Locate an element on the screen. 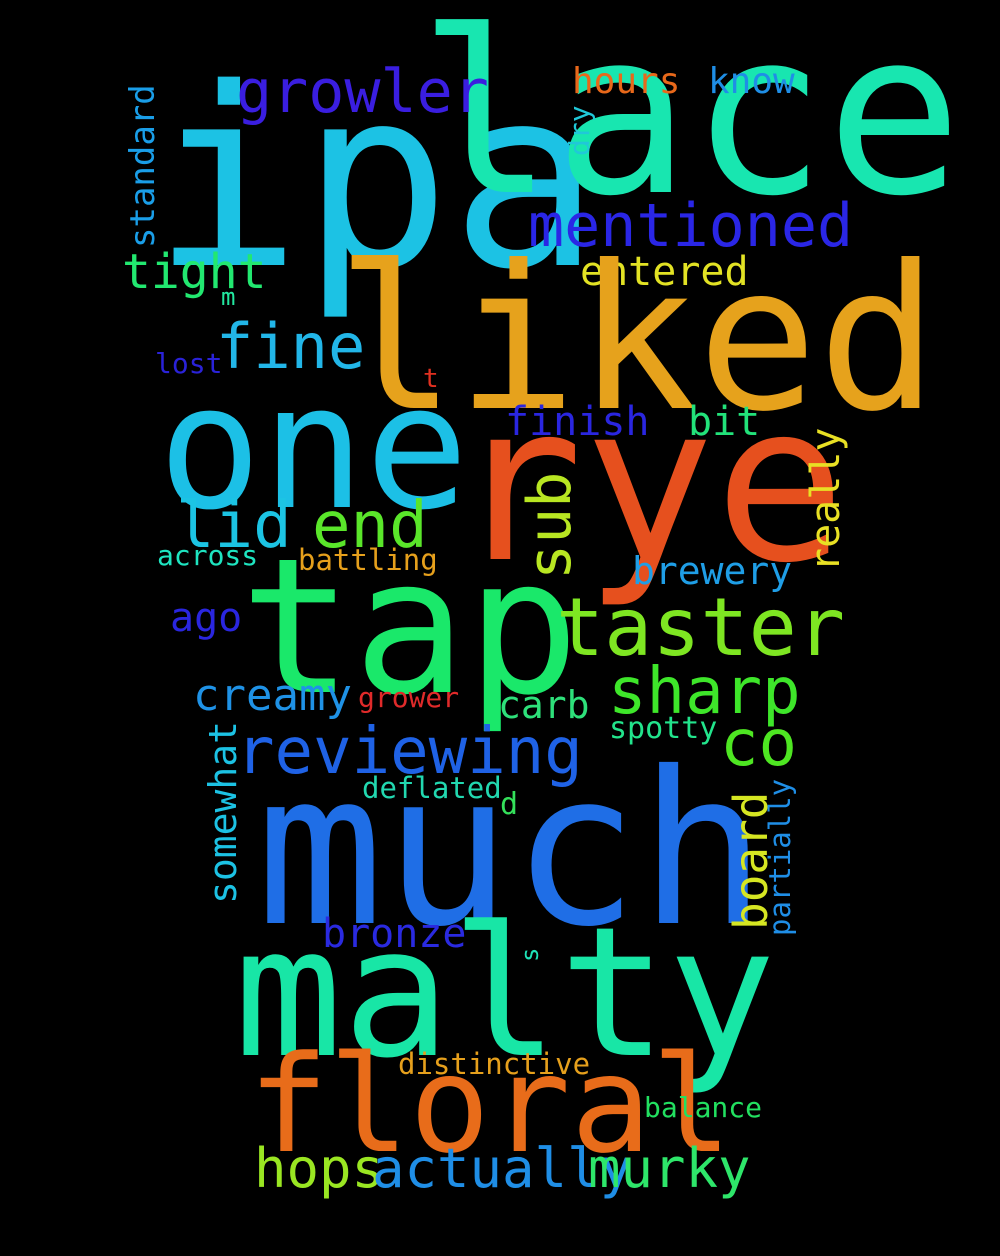 The width and height of the screenshot is (1000, 1256). word-tap: tap is located at coordinates (410, 627).